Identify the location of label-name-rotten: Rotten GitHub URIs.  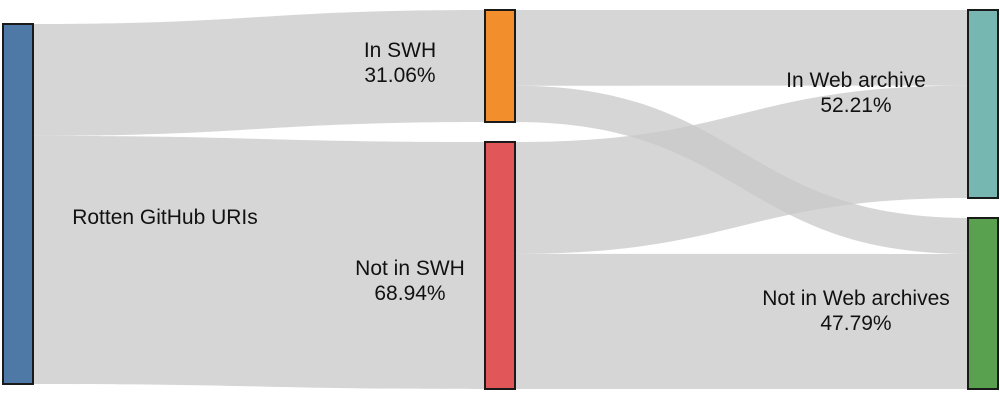
(165, 217).